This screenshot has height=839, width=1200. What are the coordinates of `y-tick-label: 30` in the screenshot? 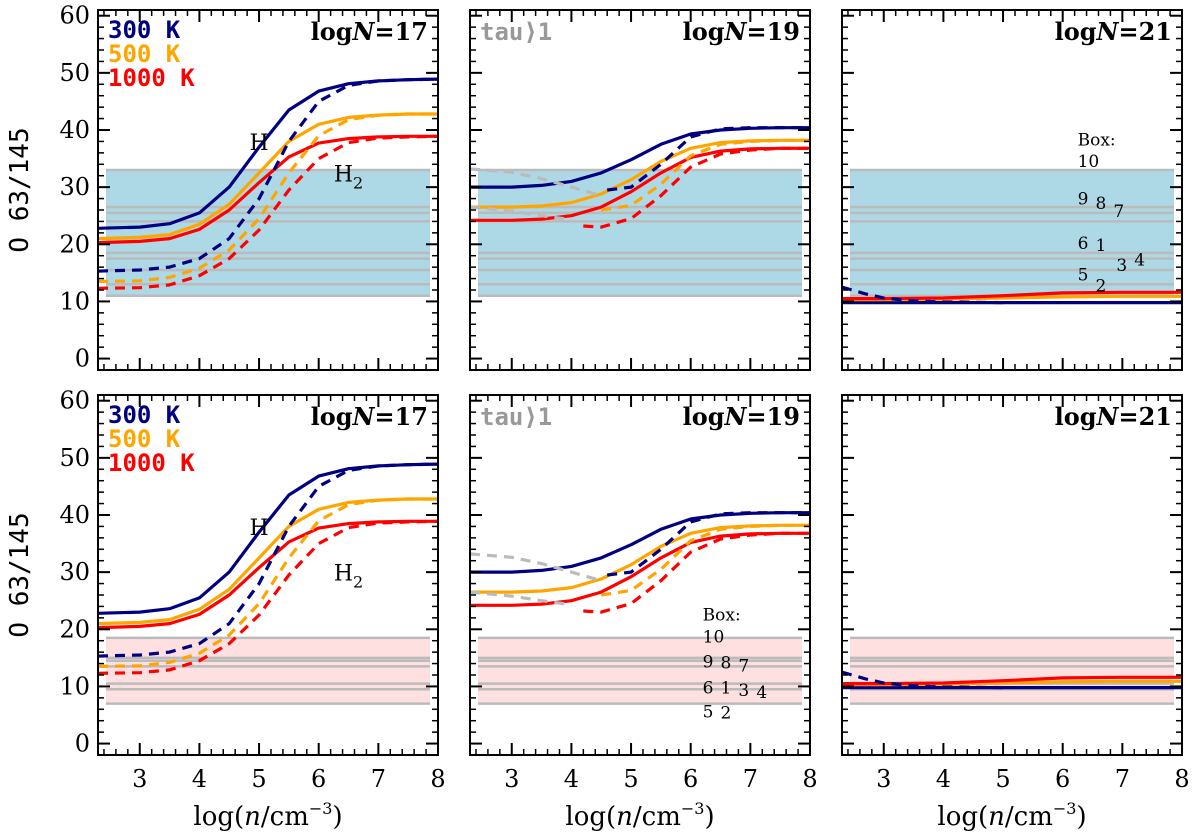 It's located at (74, 187).